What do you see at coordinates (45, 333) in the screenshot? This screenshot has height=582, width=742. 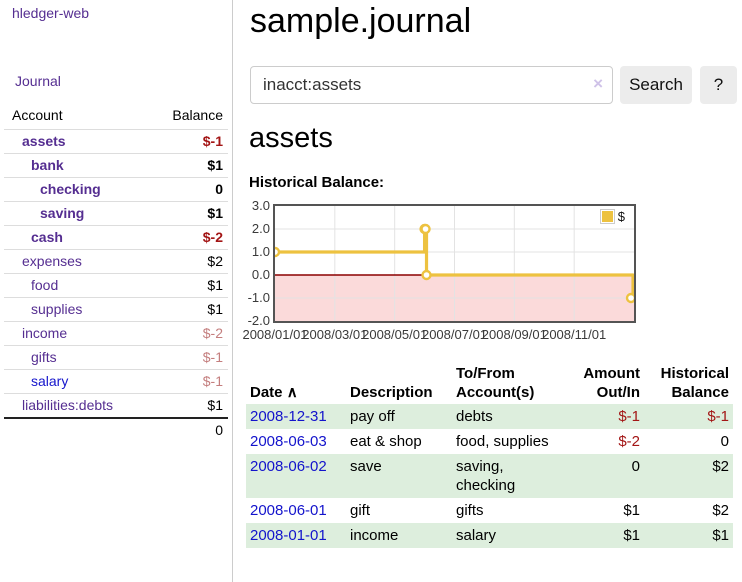 I see `account-link-income: income` at bounding box center [45, 333].